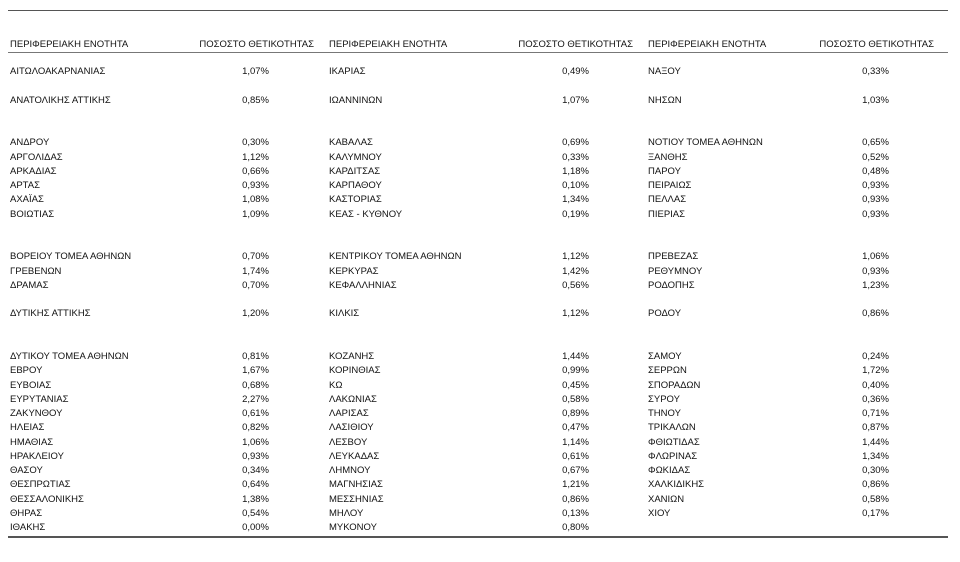 The image size is (960, 562). I want to click on positivity-rate: 1,38%, so click(255, 499).